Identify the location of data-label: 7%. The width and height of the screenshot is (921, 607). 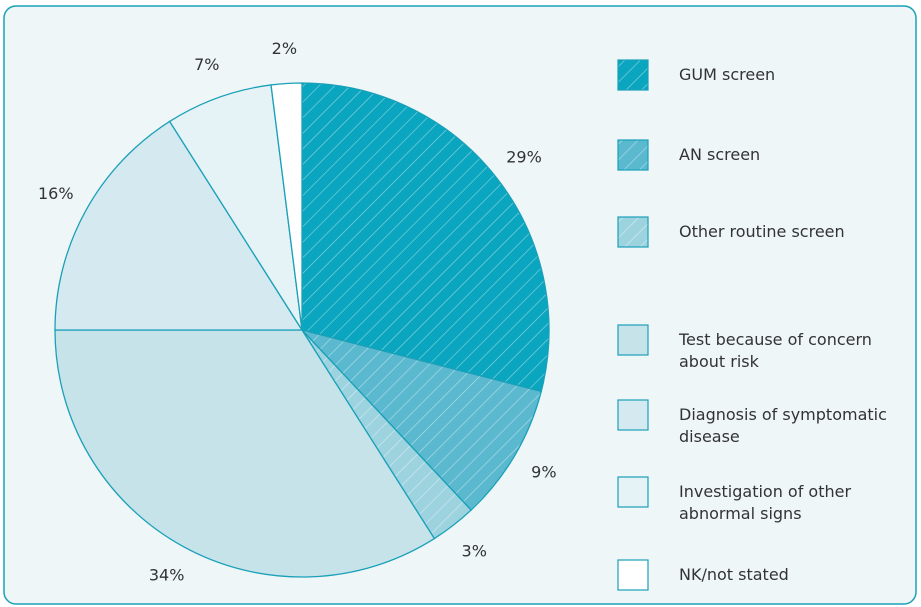
(206, 64).